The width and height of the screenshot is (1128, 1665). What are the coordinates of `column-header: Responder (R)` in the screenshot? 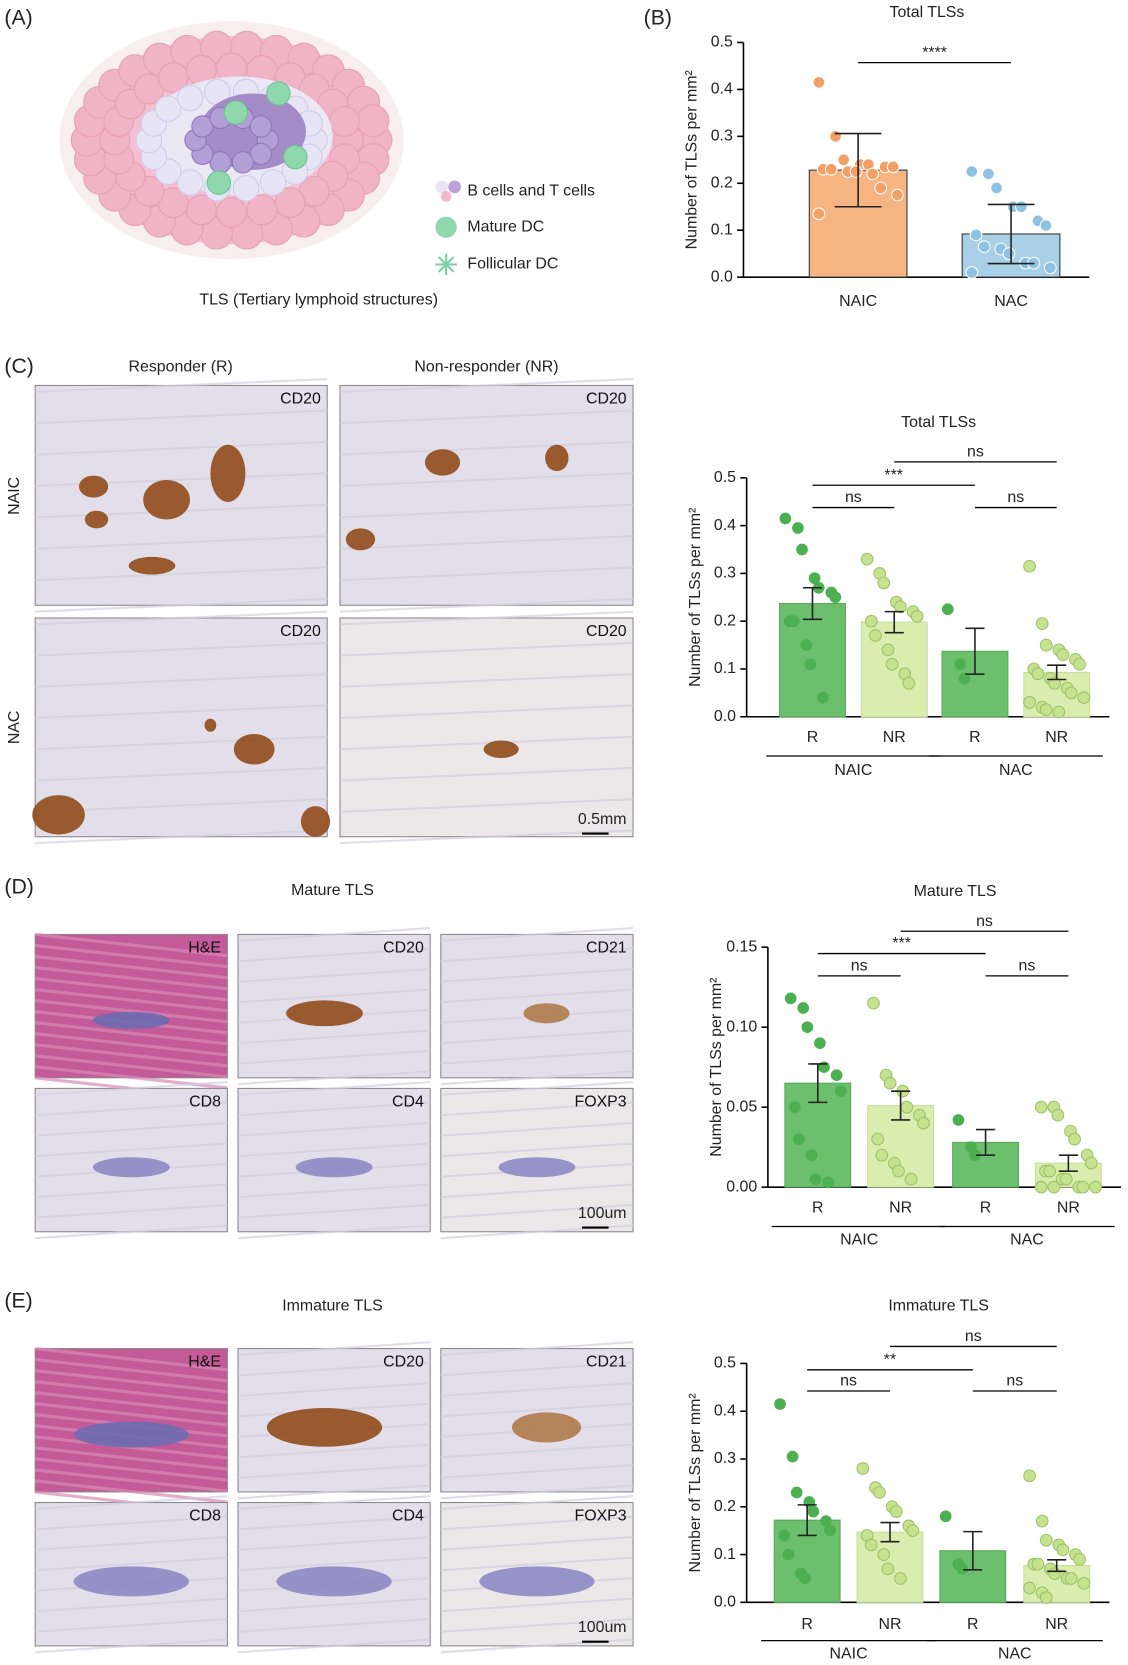 It's located at (181, 367).